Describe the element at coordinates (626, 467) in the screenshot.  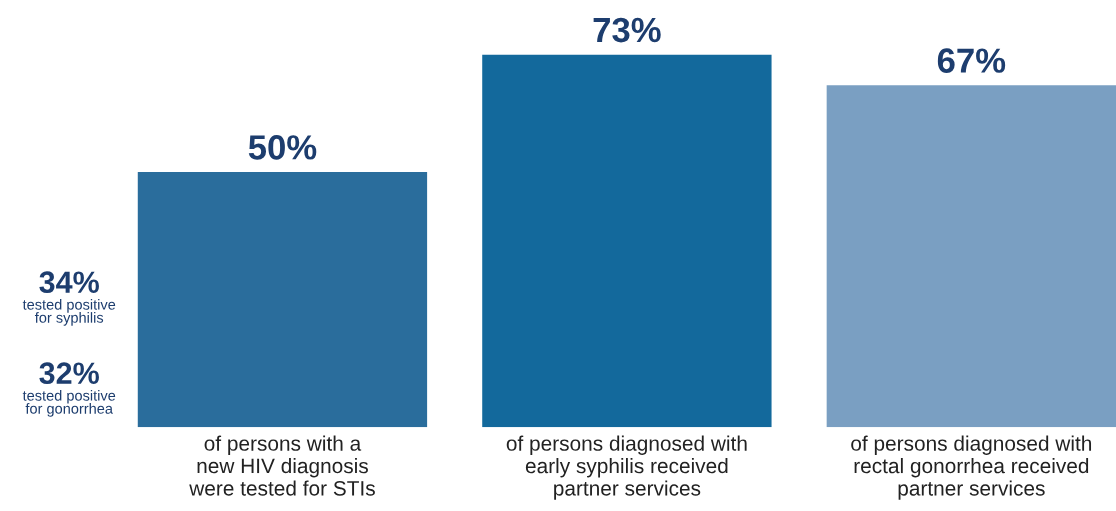
I see `x-tick-label: of persons diagnosed with early syphilis received partner services` at that location.